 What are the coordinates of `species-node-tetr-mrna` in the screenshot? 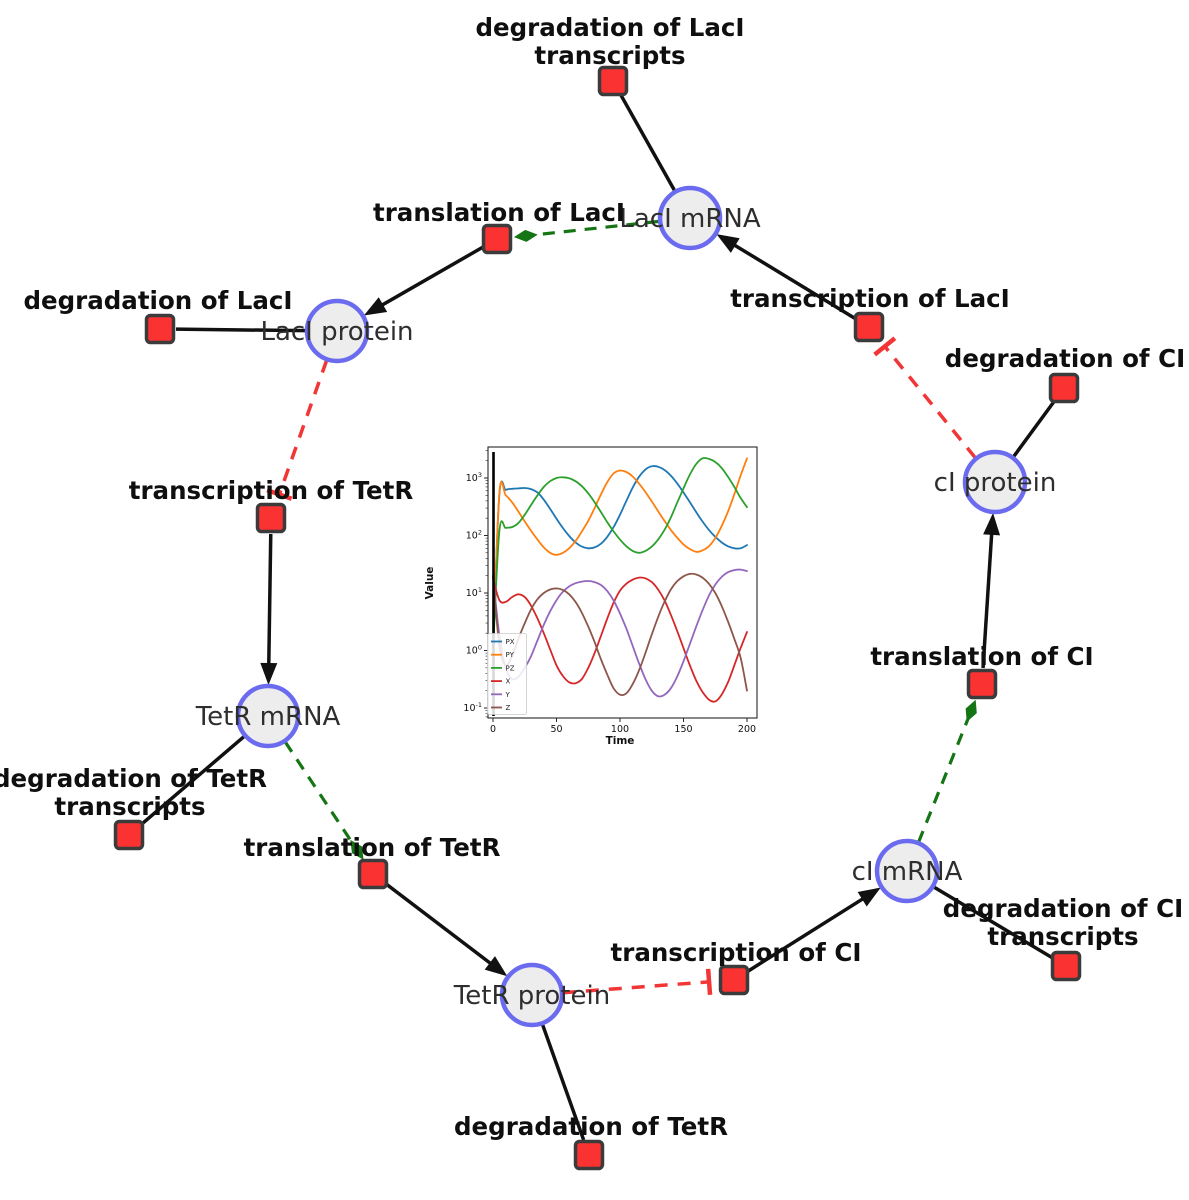 It's located at (268, 716).